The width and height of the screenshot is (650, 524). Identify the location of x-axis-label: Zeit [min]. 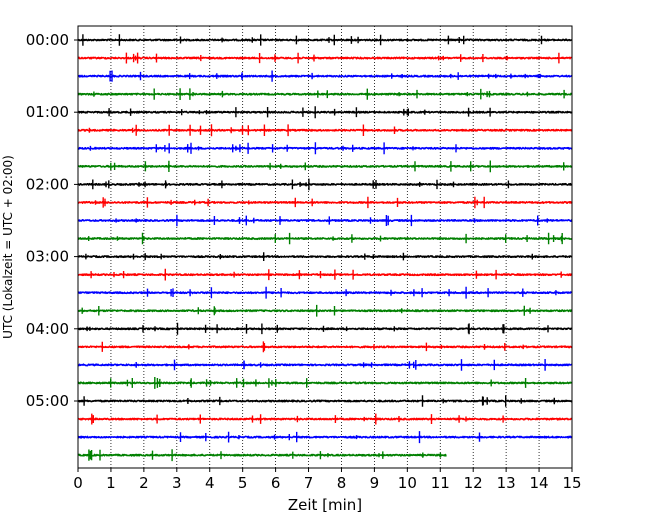
(325, 505).